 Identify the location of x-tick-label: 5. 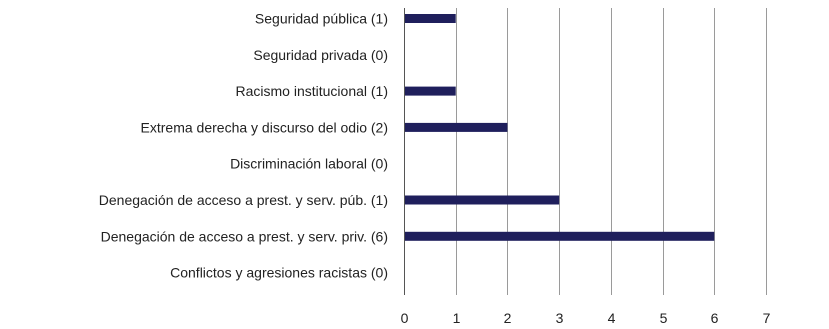
(664, 318).